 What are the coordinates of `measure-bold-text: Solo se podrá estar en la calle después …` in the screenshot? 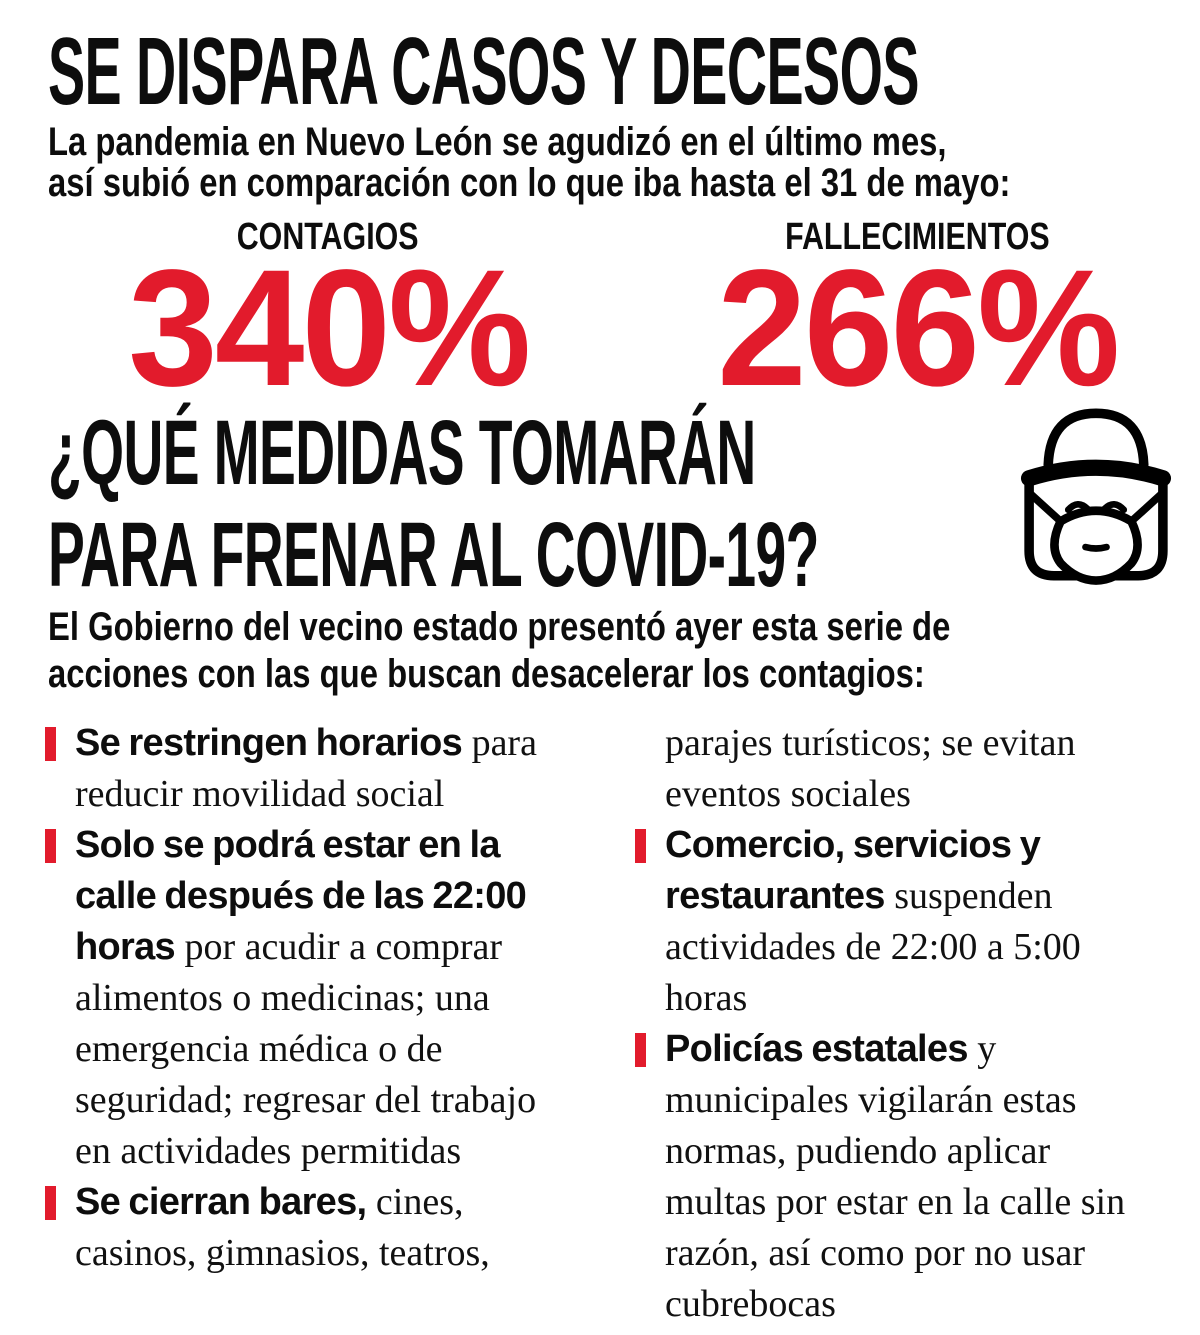 It's located at (301, 896).